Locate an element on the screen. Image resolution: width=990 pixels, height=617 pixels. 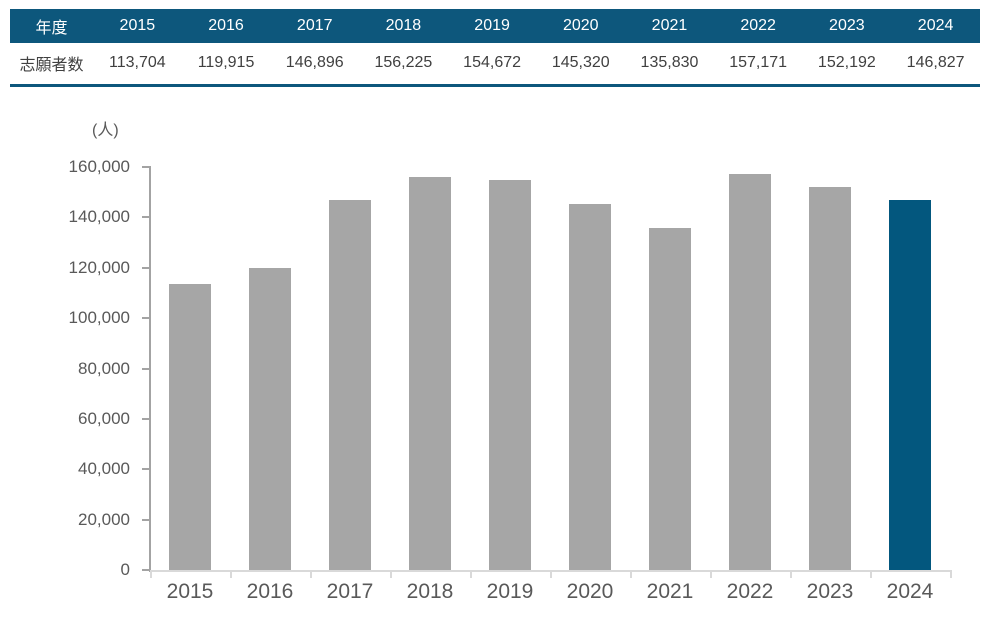
bar-2023 is located at coordinates (830, 378).